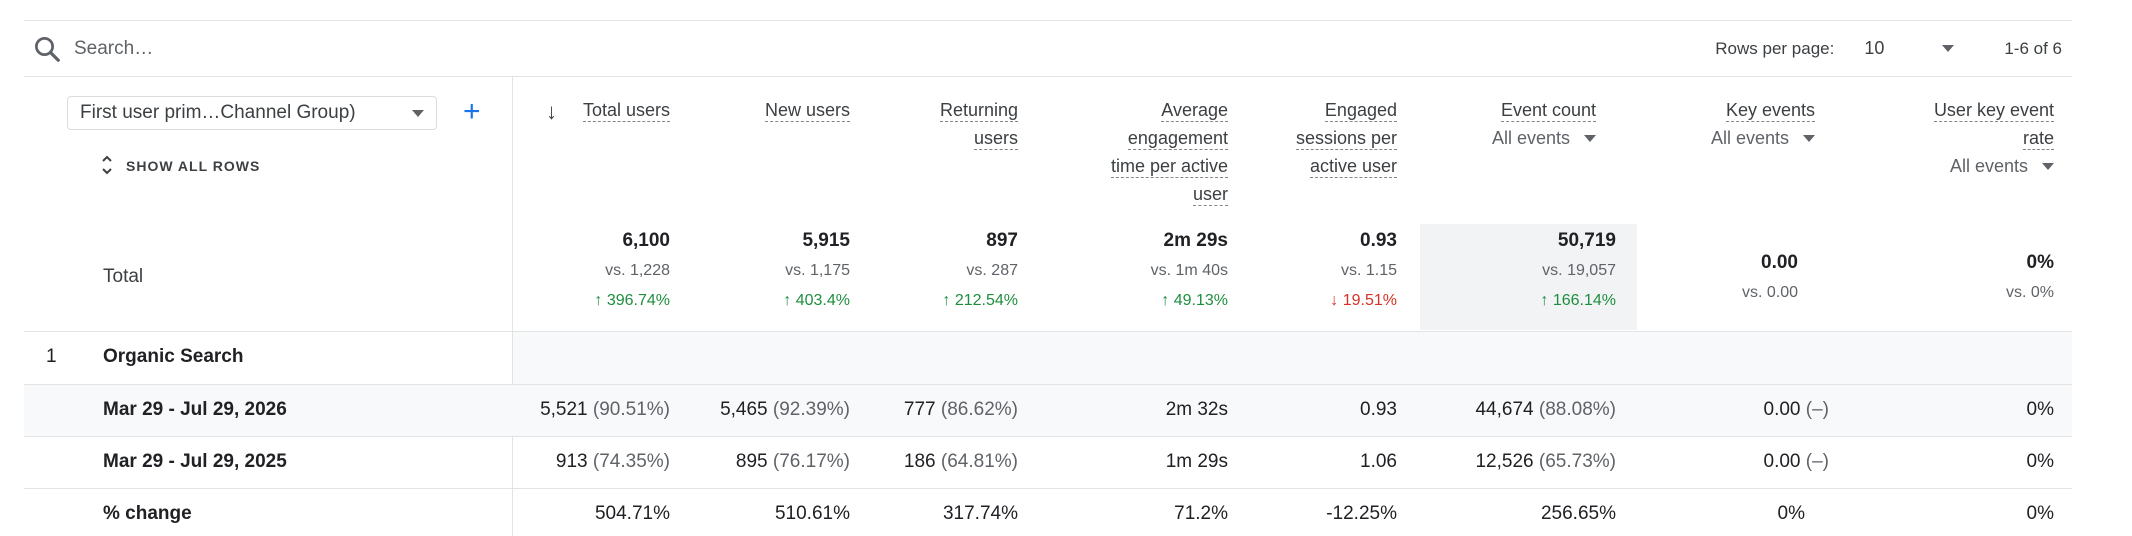 The height and width of the screenshot is (536, 2132). What do you see at coordinates (2040, 461) in the screenshot?
I see `table-cell: 0%` at bounding box center [2040, 461].